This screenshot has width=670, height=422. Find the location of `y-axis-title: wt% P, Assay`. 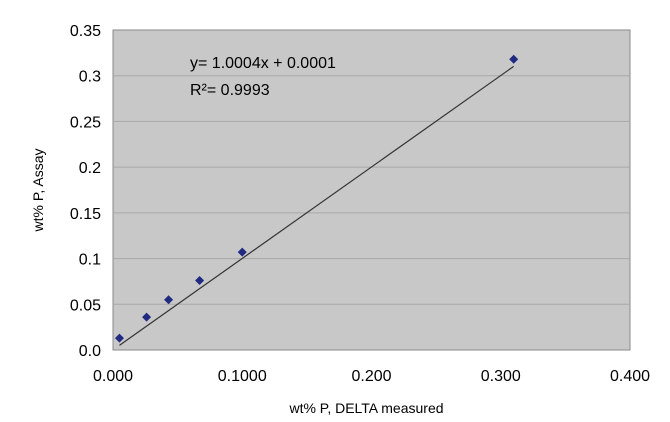

y-axis-title: wt% P, Assay is located at coordinates (38, 190).